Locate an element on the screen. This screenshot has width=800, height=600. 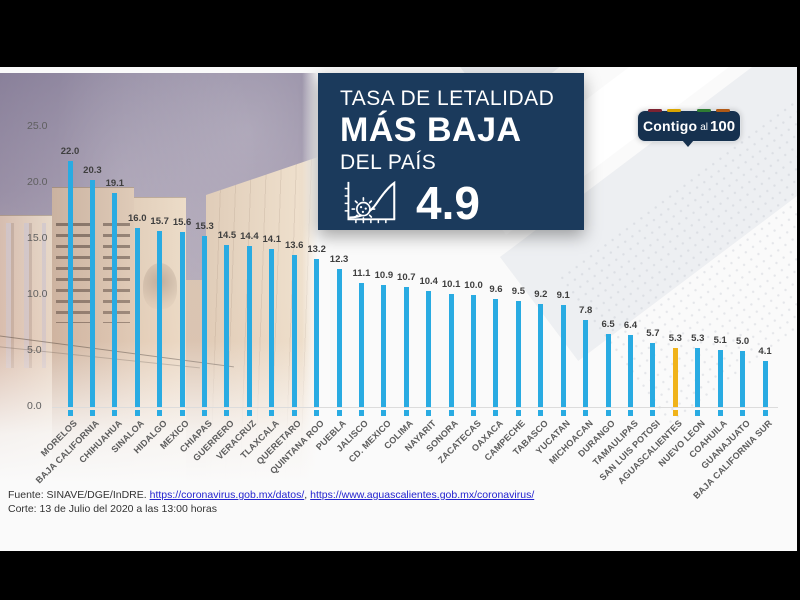
bar-value-label: 19.1 is located at coordinates (115, 184).